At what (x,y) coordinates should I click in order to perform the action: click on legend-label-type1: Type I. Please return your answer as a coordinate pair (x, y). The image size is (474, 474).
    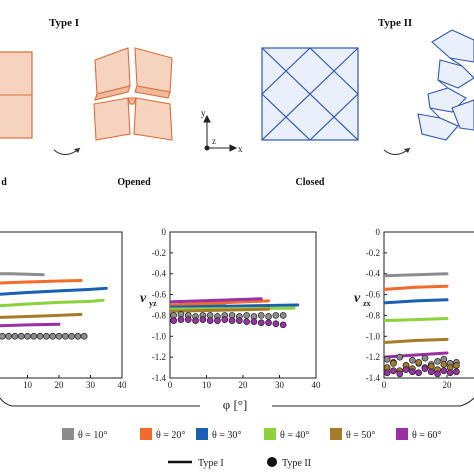
    Looking at the image, I should click on (211, 463).